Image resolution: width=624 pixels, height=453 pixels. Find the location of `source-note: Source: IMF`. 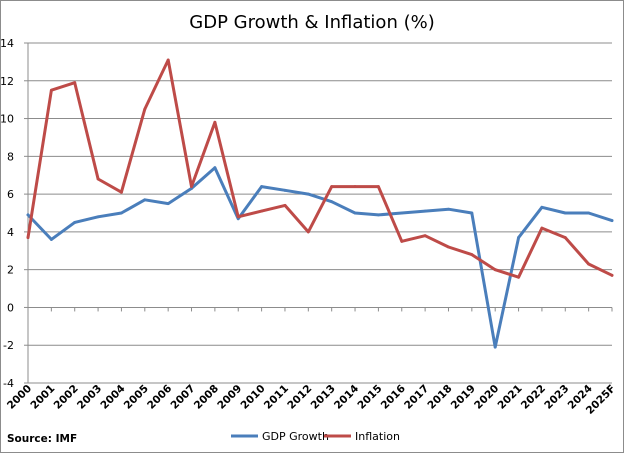

source-note: Source: IMF is located at coordinates (42, 439).